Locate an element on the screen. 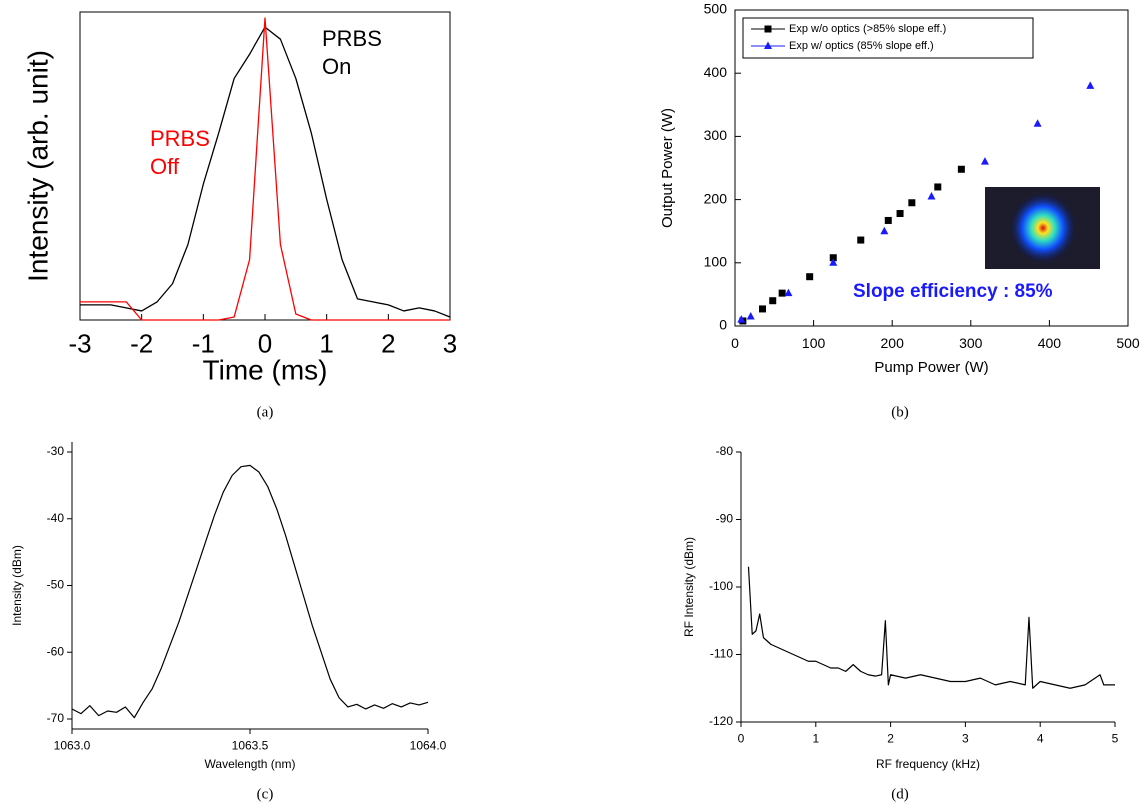 The image size is (1147, 811). y-tick-label: -30 is located at coordinates (56, 451).